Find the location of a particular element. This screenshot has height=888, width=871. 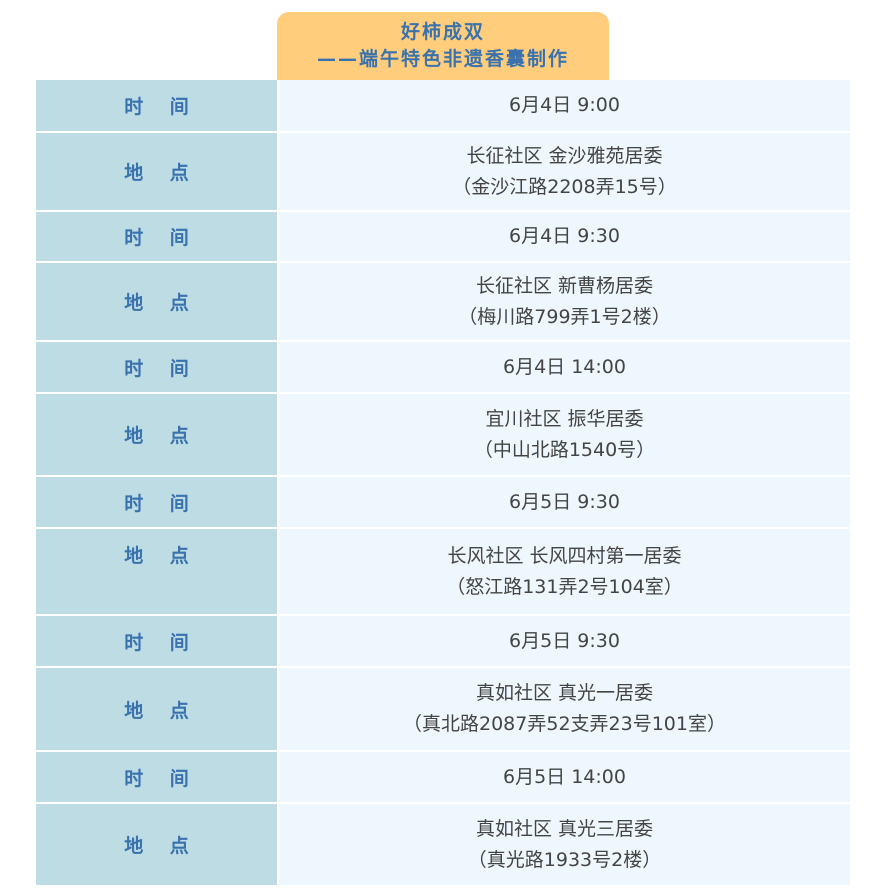

place-value: 长征社区 金沙雅苑居委 （金沙江路2208弄15号） is located at coordinates (564, 171).